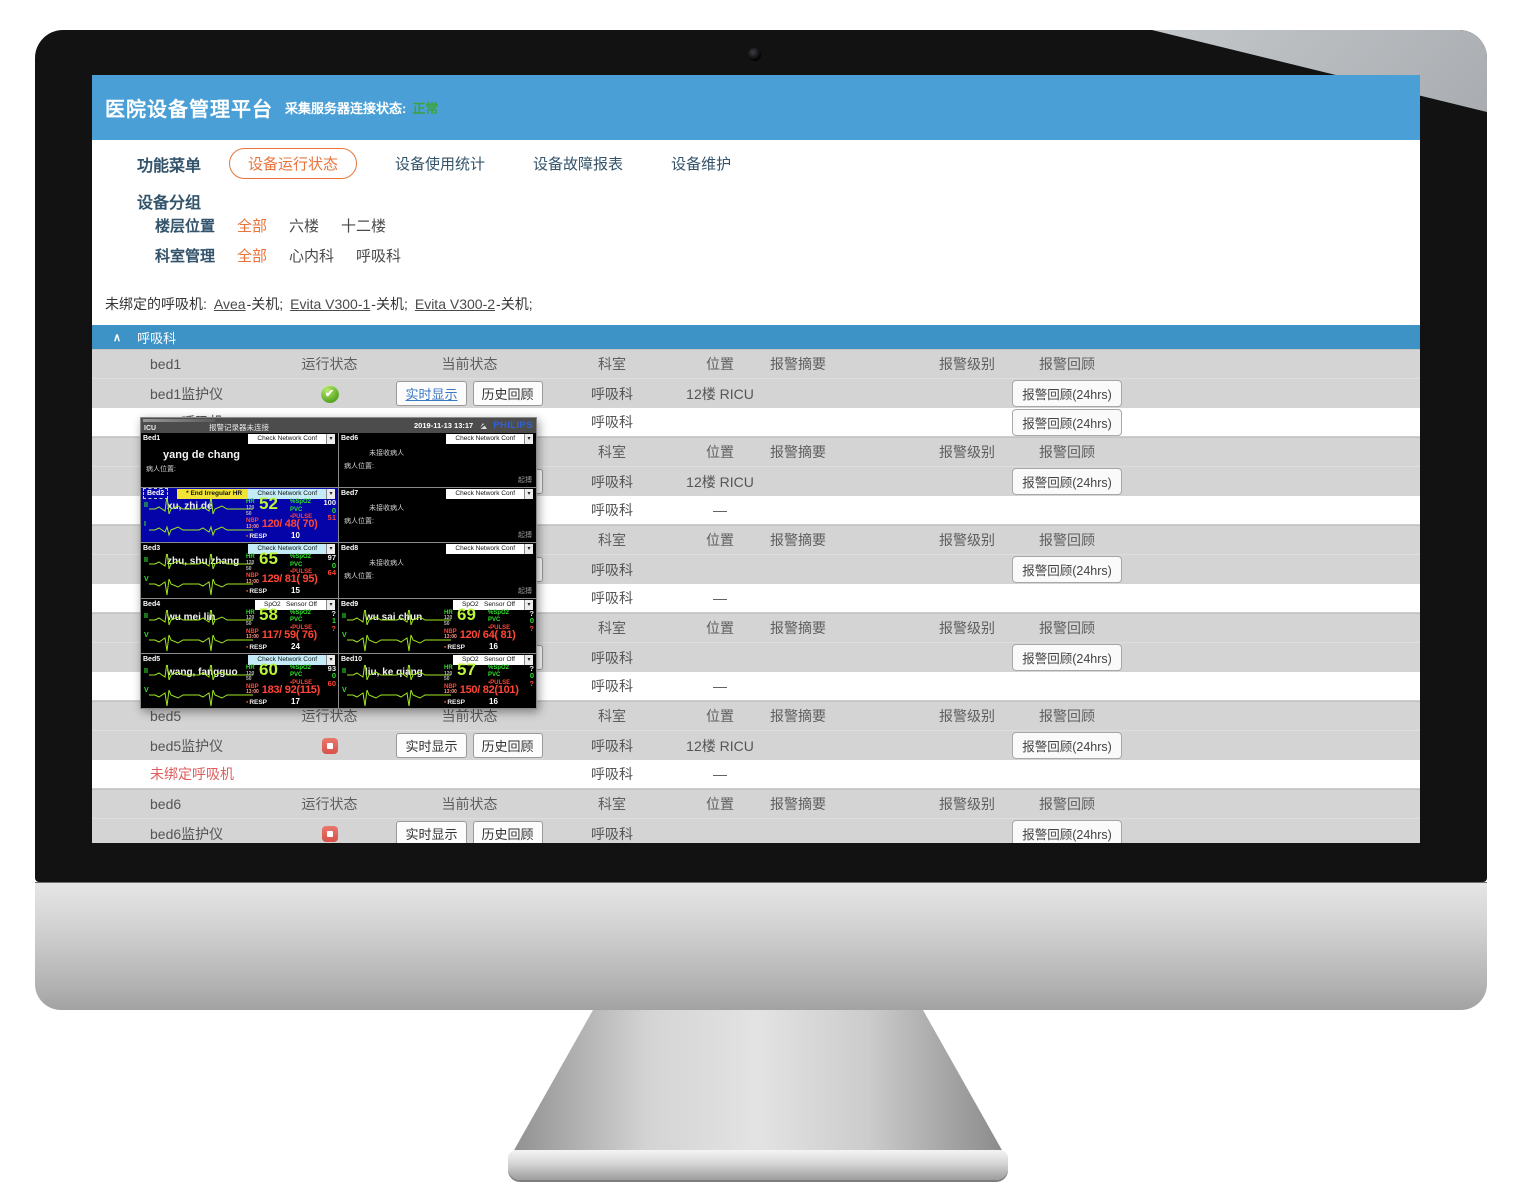  I want to click on nbp-value: 129/ 81( 95), so click(289, 579).